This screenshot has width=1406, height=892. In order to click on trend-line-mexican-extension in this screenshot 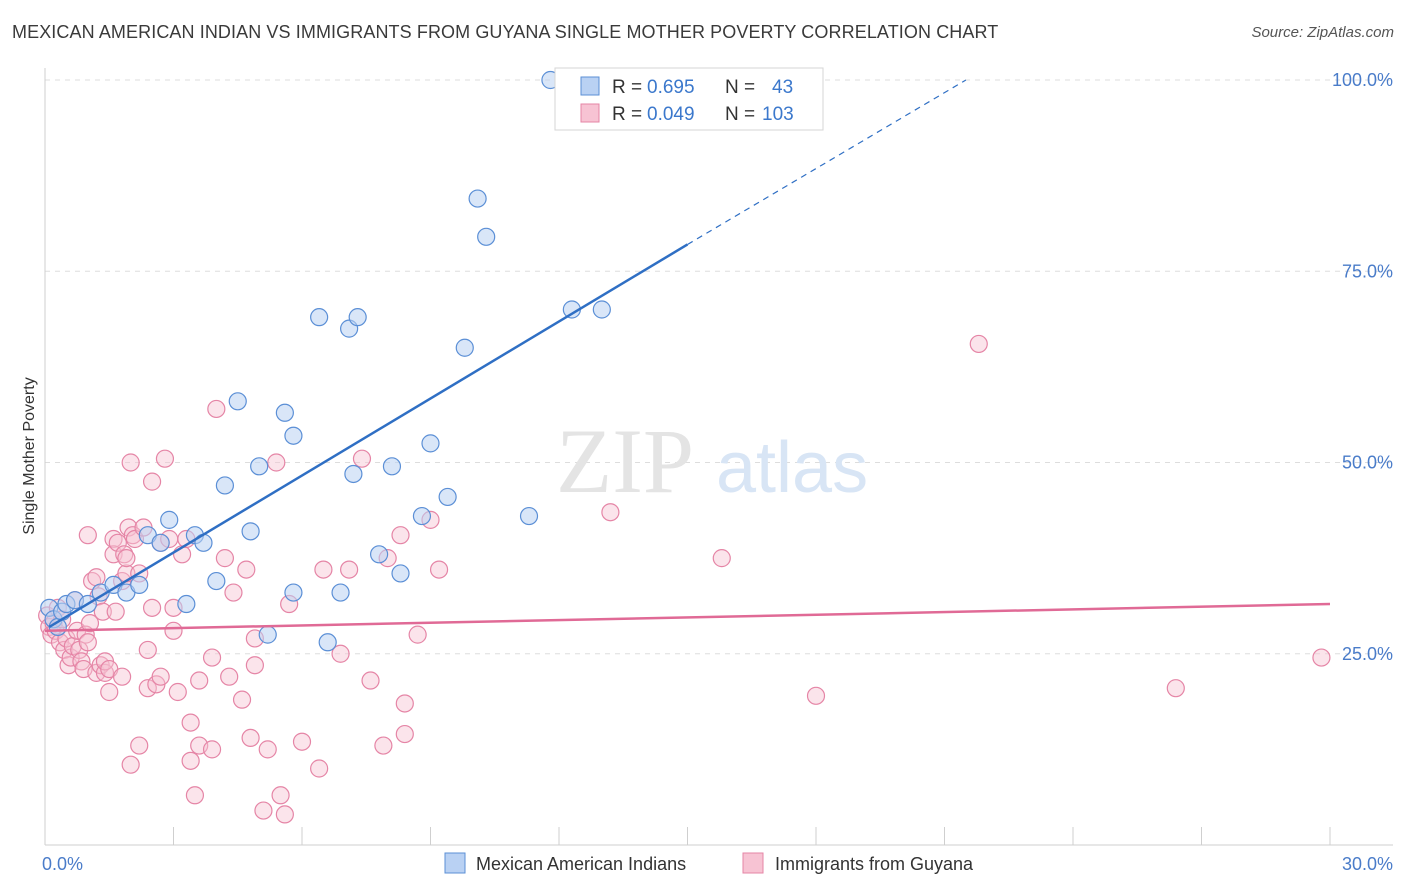, I will do `click(827, 162)`.